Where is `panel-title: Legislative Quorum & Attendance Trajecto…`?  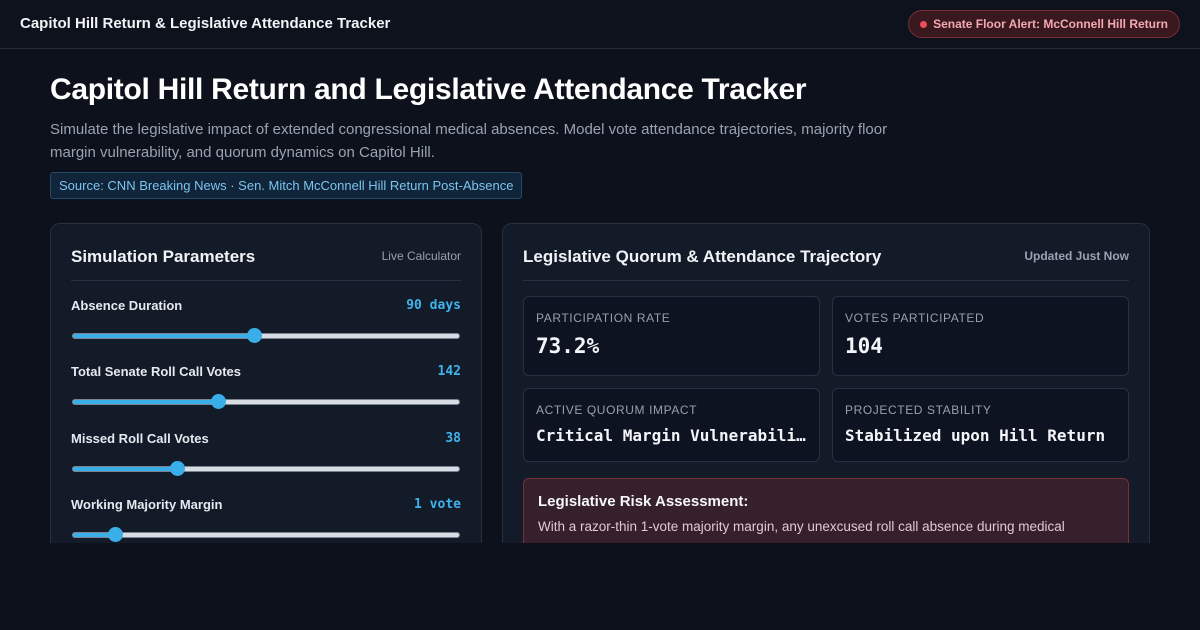 panel-title: Legislative Quorum & Attendance Trajecto… is located at coordinates (702, 256).